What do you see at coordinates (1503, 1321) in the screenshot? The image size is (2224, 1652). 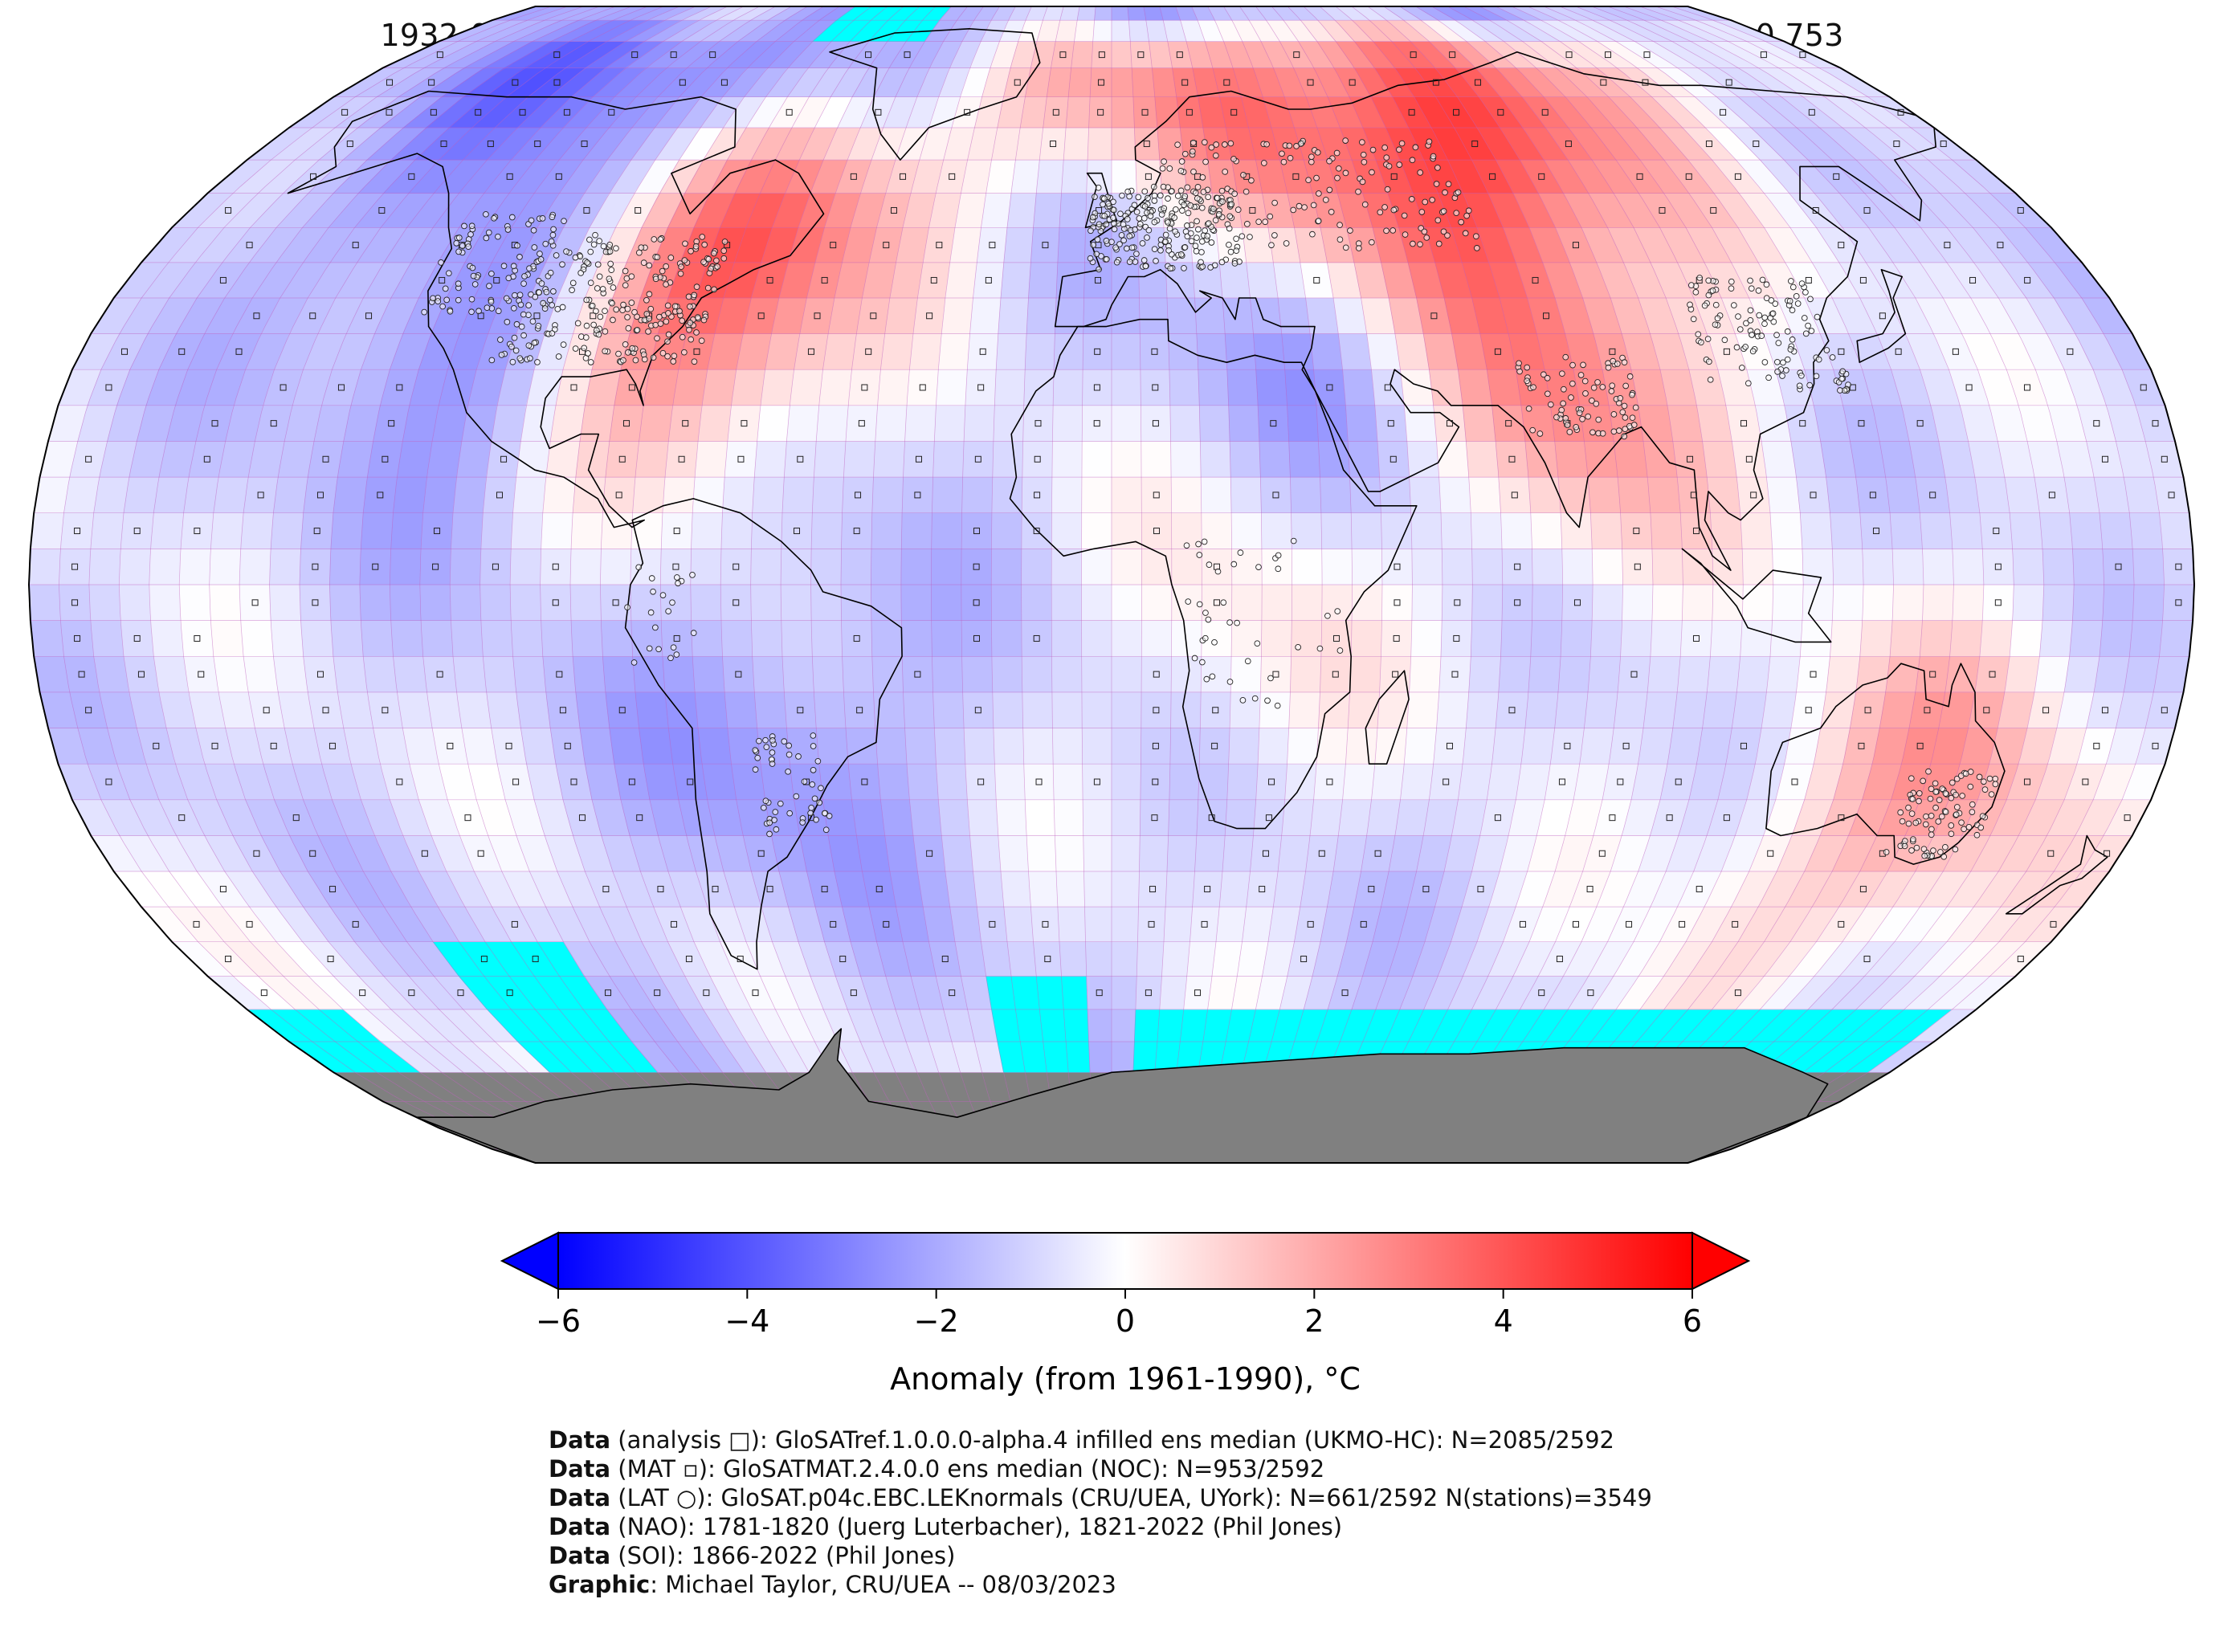 I see `colorbar-tick-label: 4` at bounding box center [1503, 1321].